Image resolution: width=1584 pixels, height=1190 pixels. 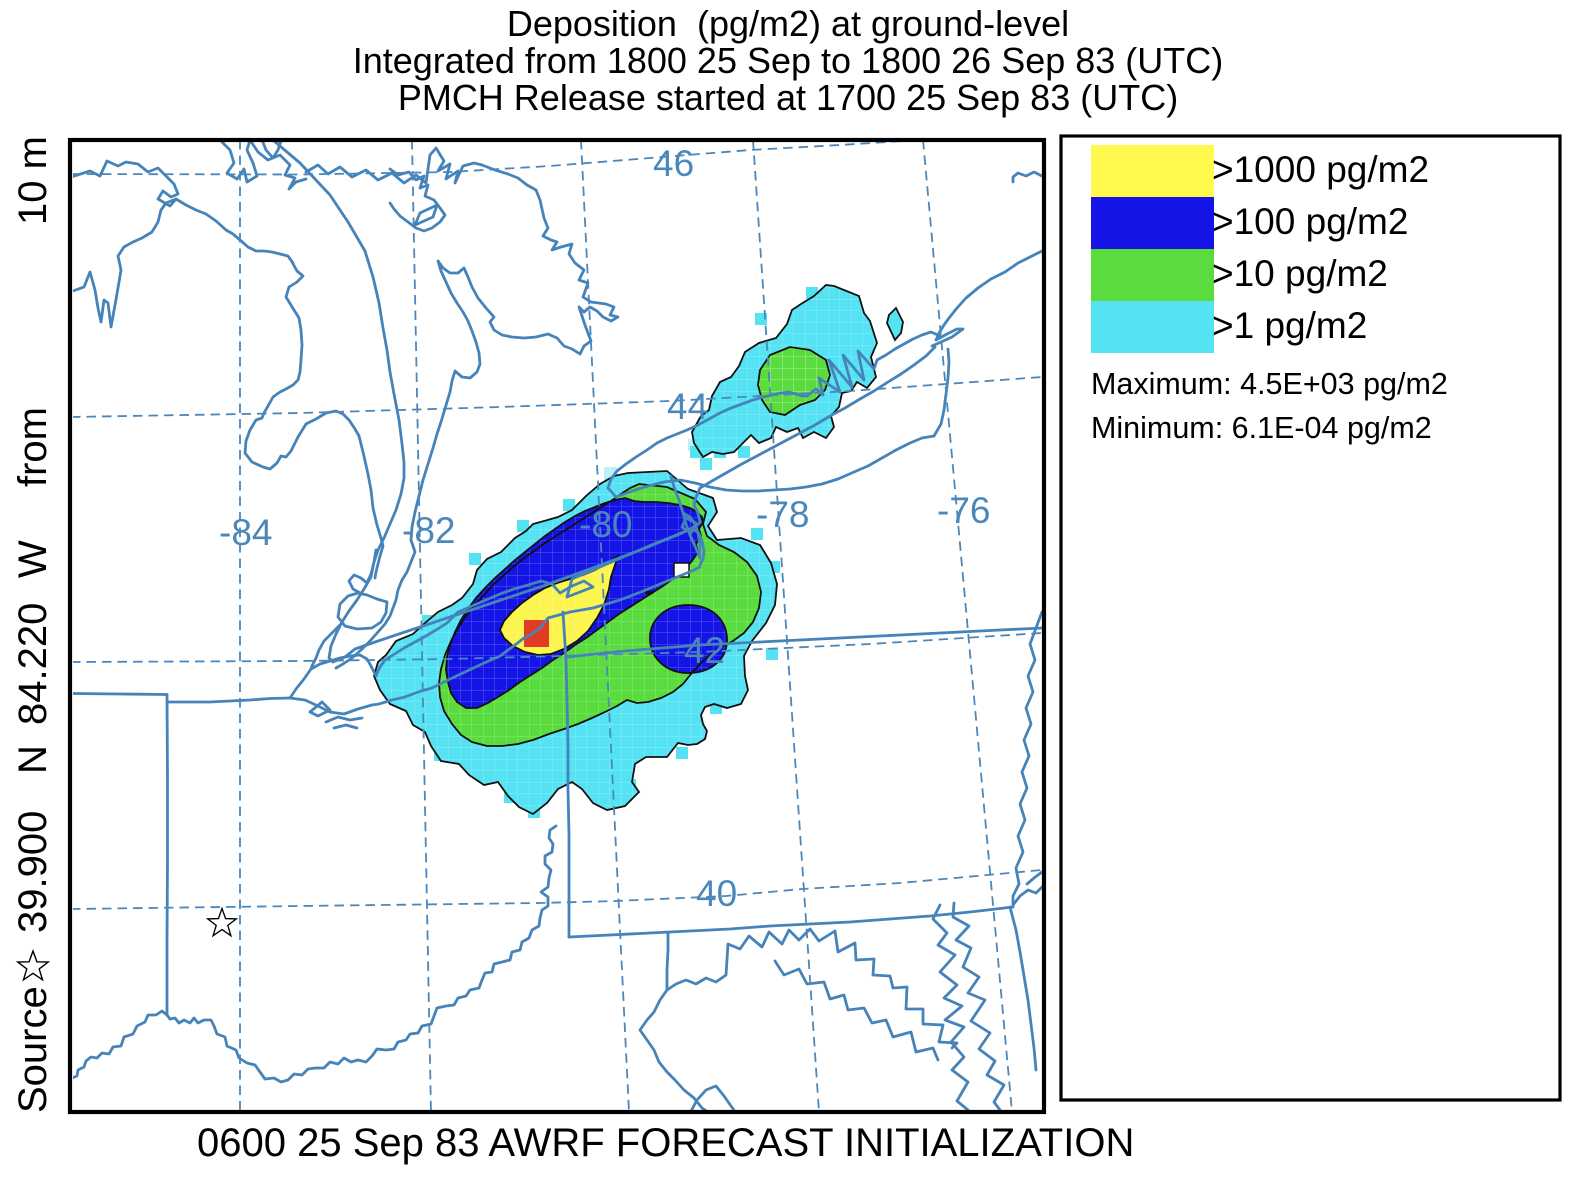 What do you see at coordinates (704, 650) in the screenshot?
I see `svg-text: 42` at bounding box center [704, 650].